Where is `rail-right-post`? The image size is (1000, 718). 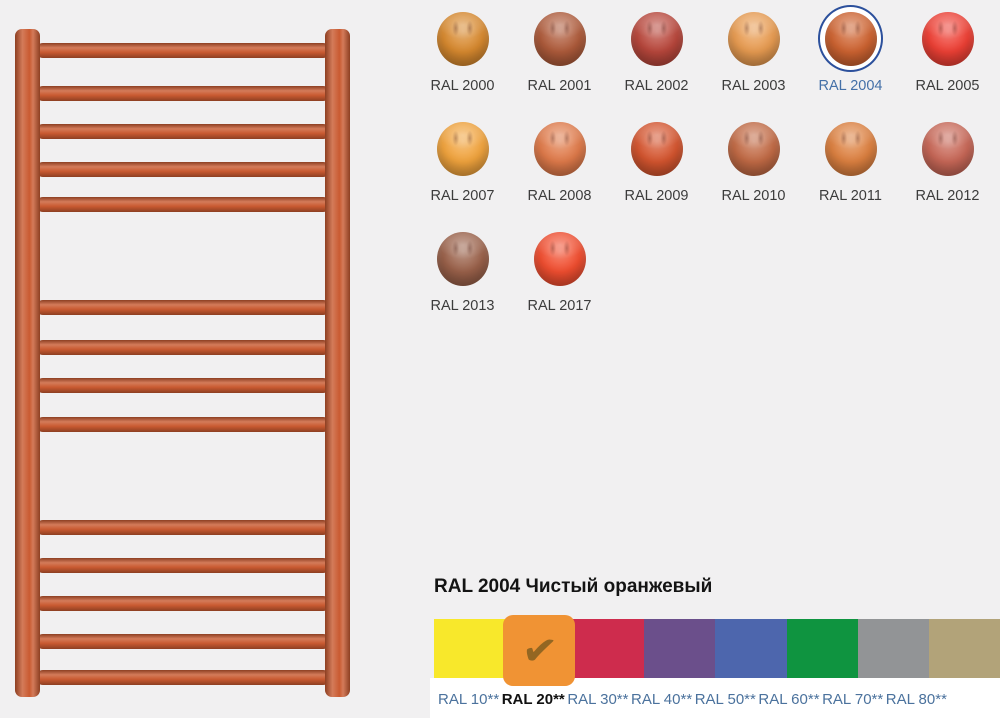 rail-right-post is located at coordinates (337, 363).